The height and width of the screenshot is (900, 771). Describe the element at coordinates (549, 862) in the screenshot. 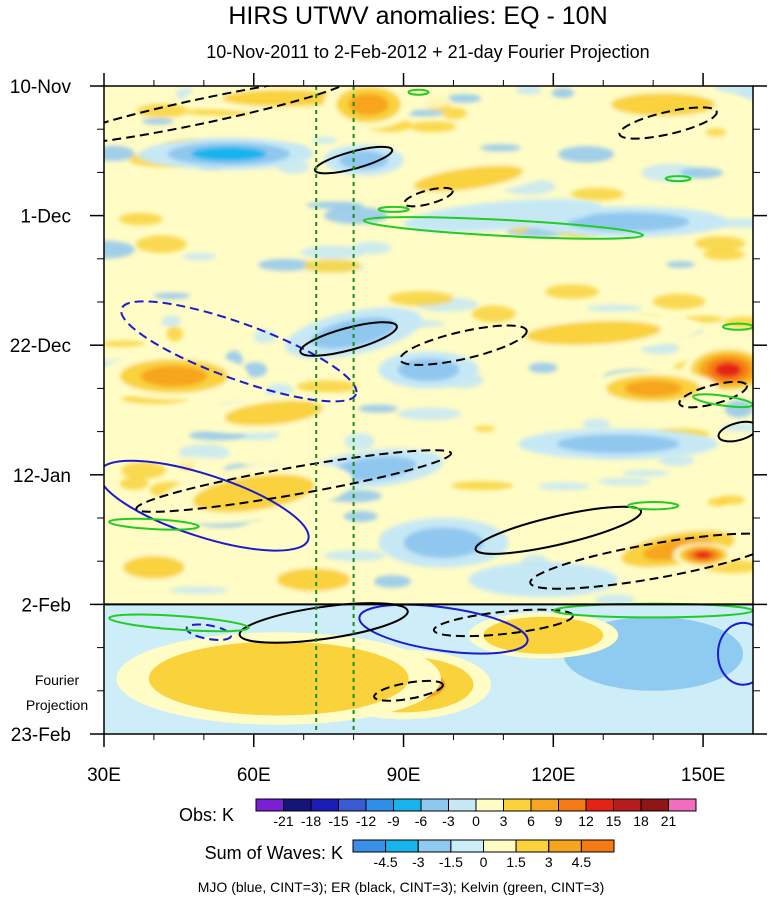

I see `waves-colorbar-level-label: 3` at that location.